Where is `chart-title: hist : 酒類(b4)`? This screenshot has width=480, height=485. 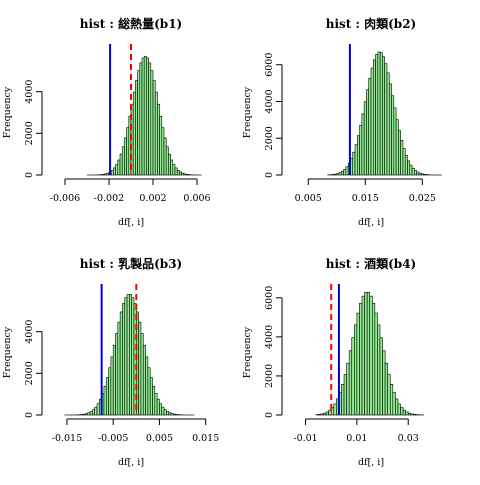 chart-title: hist : 酒類(b4) is located at coordinates (371, 263).